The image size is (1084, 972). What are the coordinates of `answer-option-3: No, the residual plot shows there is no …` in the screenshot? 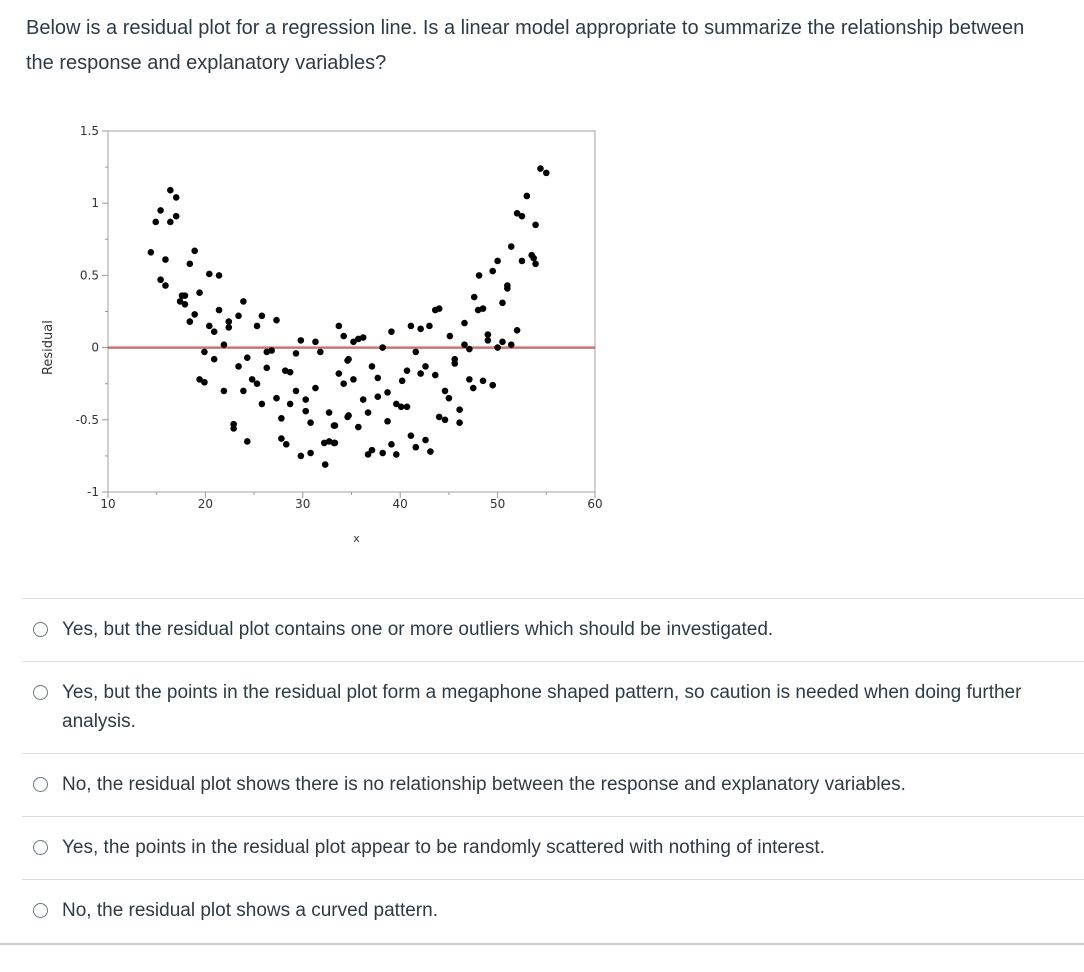 It's located at (553, 784).